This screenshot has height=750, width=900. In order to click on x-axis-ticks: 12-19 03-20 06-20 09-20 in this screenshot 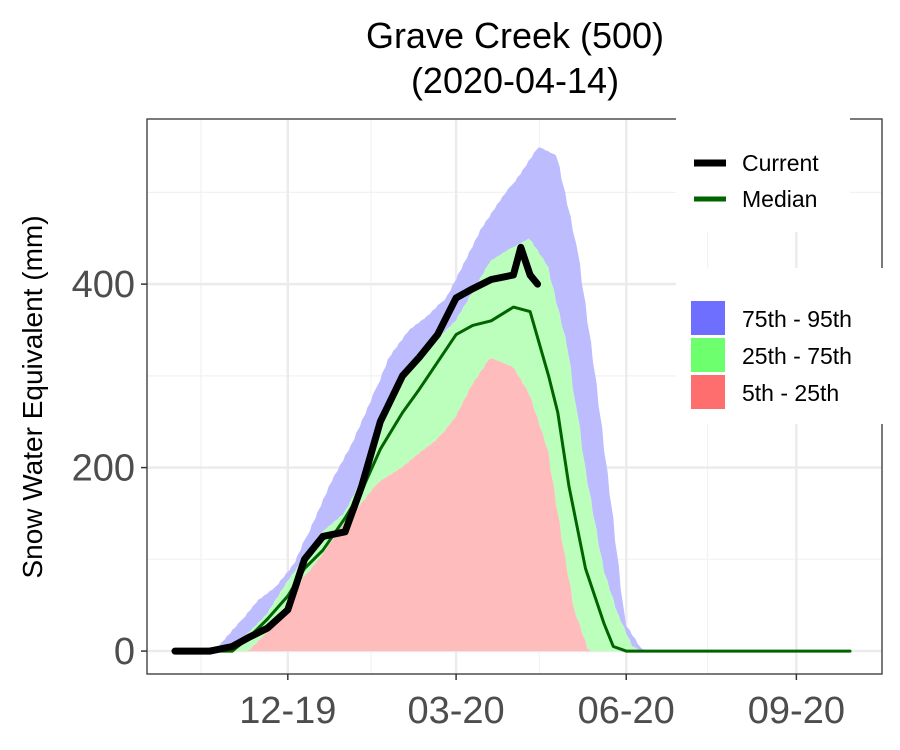, I will do `click(542, 703)`.